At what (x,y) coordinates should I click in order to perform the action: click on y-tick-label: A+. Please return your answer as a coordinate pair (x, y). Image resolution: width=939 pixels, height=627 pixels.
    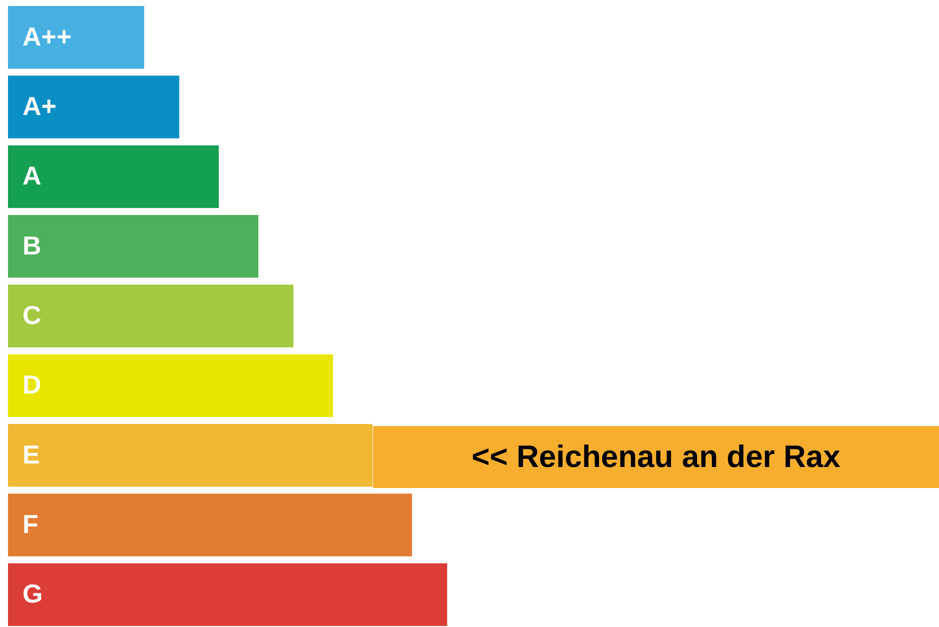
    Looking at the image, I should click on (39, 106).